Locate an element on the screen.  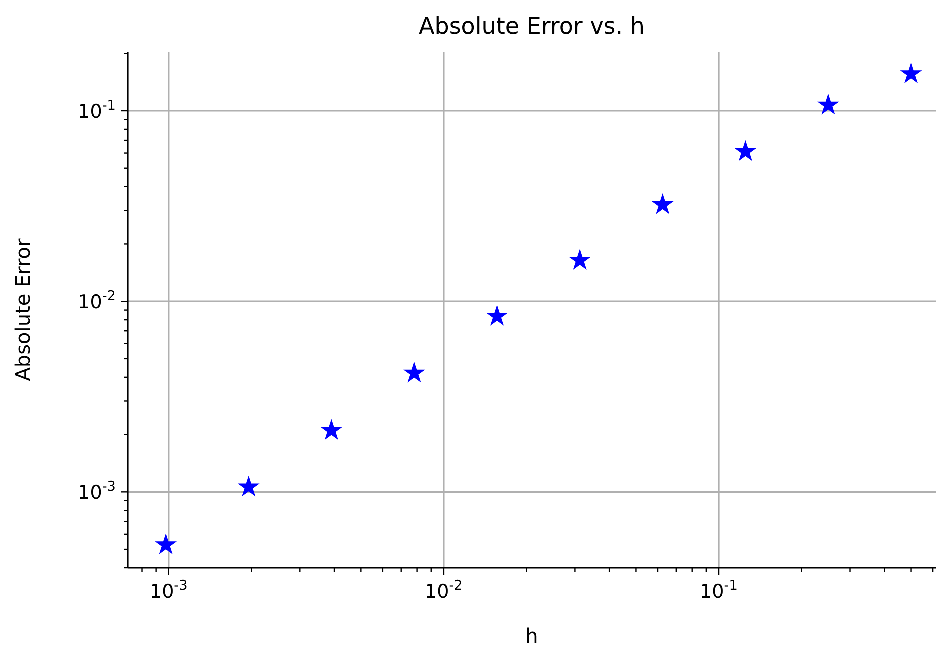
chart-title: Absolute Error vs. h is located at coordinates (532, 27).